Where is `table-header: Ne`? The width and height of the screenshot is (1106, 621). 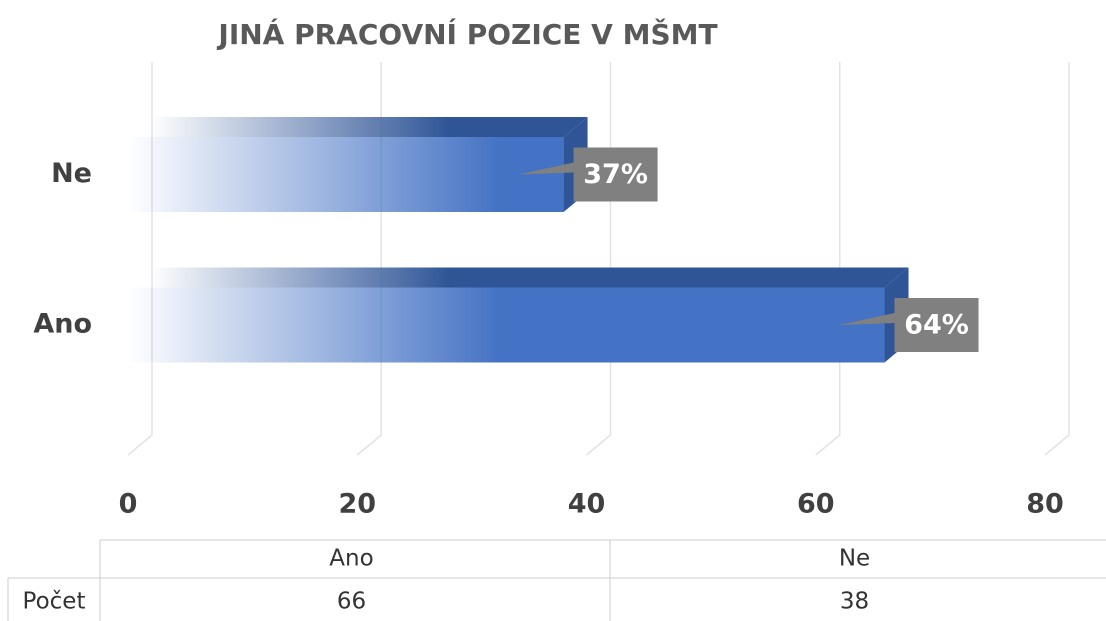
table-header: Ne is located at coordinates (854, 559).